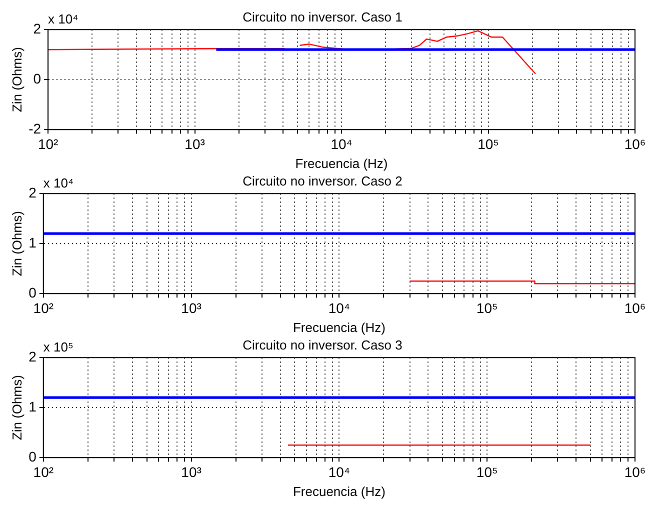 The height and width of the screenshot is (510, 657). I want to click on chart-title: Circuito no inversor. Caso 1, so click(322, 16).